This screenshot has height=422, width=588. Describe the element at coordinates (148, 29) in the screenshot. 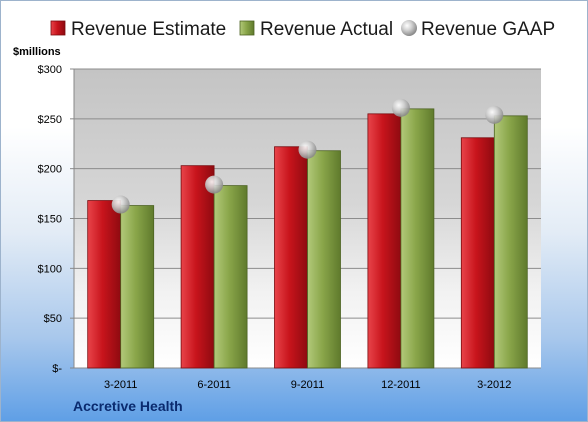

I see `legend-label-estimate: Revenue Estimate` at that location.